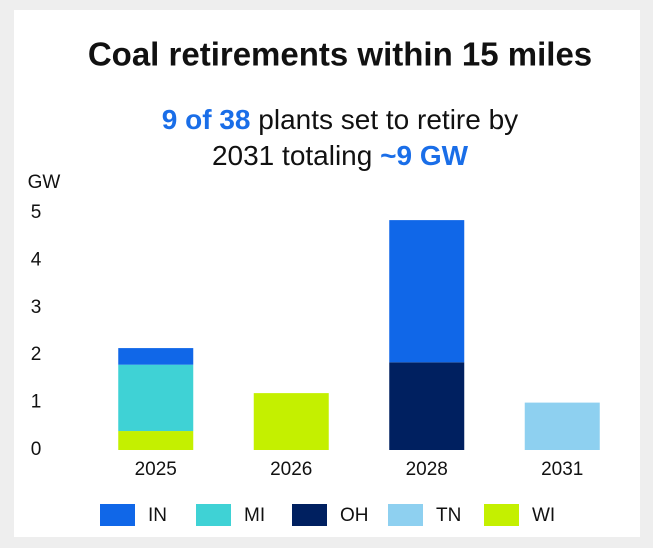 The height and width of the screenshot is (548, 653). What do you see at coordinates (448, 515) in the screenshot?
I see `legend-label: TN` at bounding box center [448, 515].